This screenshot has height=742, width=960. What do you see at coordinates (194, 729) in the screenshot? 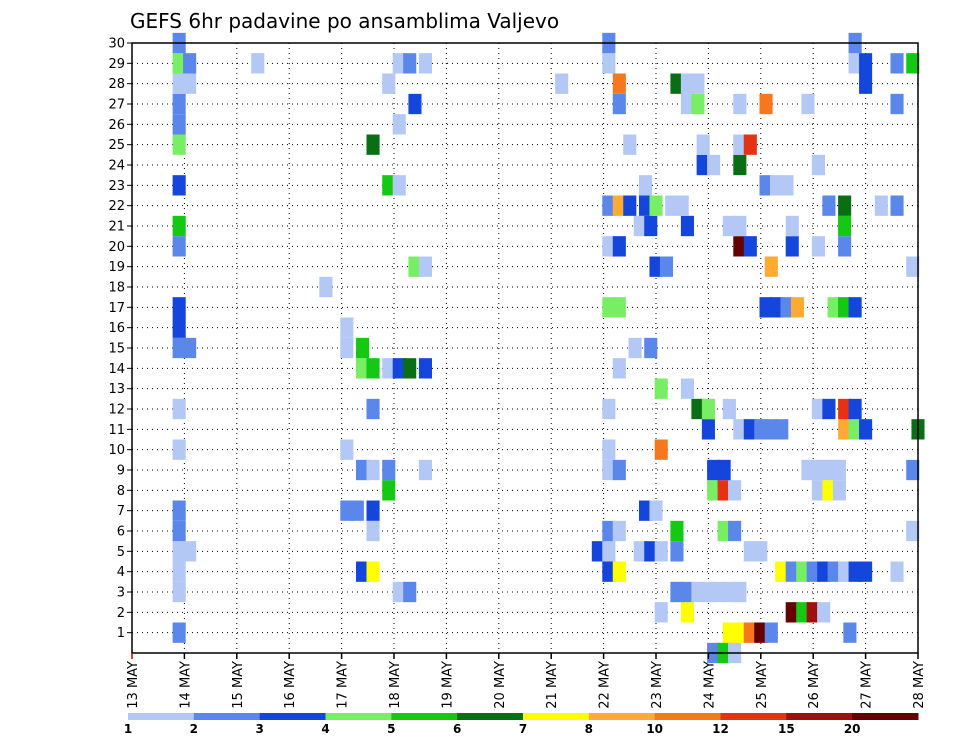
I see `colorbar-label: 2` at bounding box center [194, 729].